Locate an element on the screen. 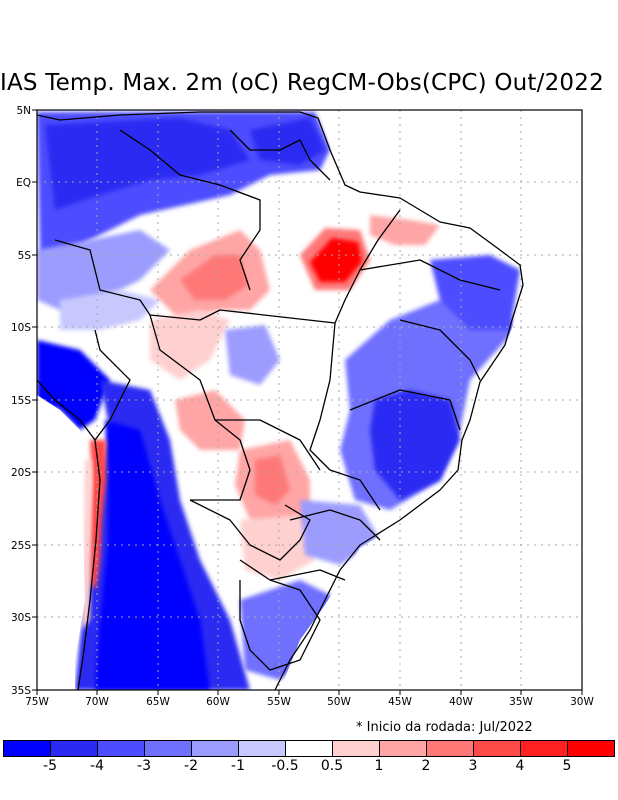  lon-label: 70W is located at coordinates (97, 702).